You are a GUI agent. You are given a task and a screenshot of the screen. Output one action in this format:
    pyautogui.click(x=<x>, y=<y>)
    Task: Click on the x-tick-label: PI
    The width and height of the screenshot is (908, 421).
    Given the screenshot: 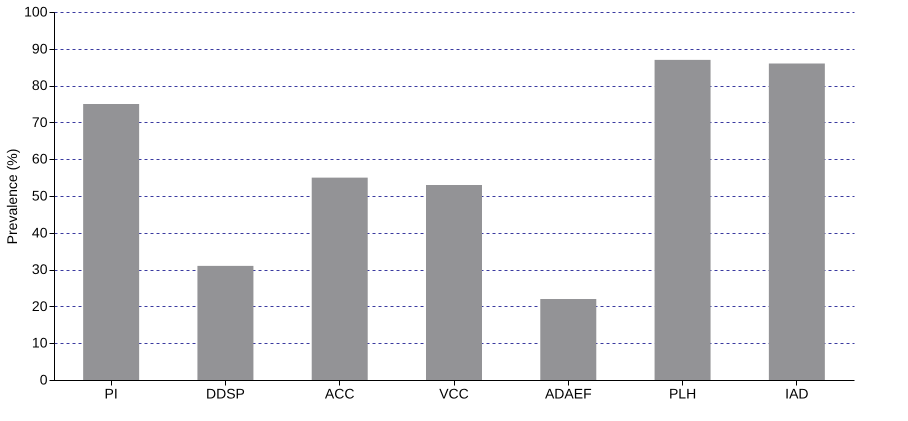 What is the action you would take?
    pyautogui.click(x=111, y=394)
    